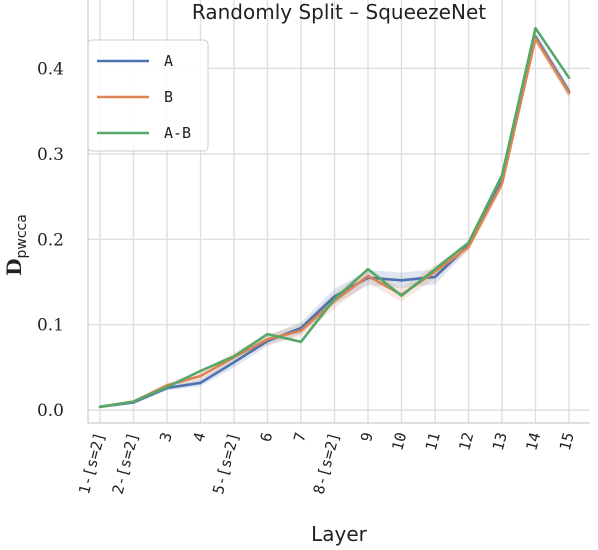  What do you see at coordinates (144, 97) in the screenshot?
I see `legend-items: AB A-B` at bounding box center [144, 97].